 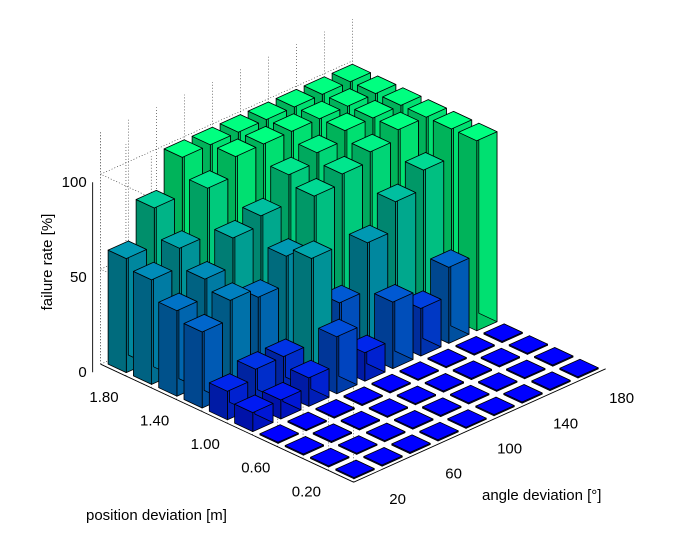 What do you see at coordinates (565, 423) in the screenshot?
I see `angle-tick-label: 140` at bounding box center [565, 423].